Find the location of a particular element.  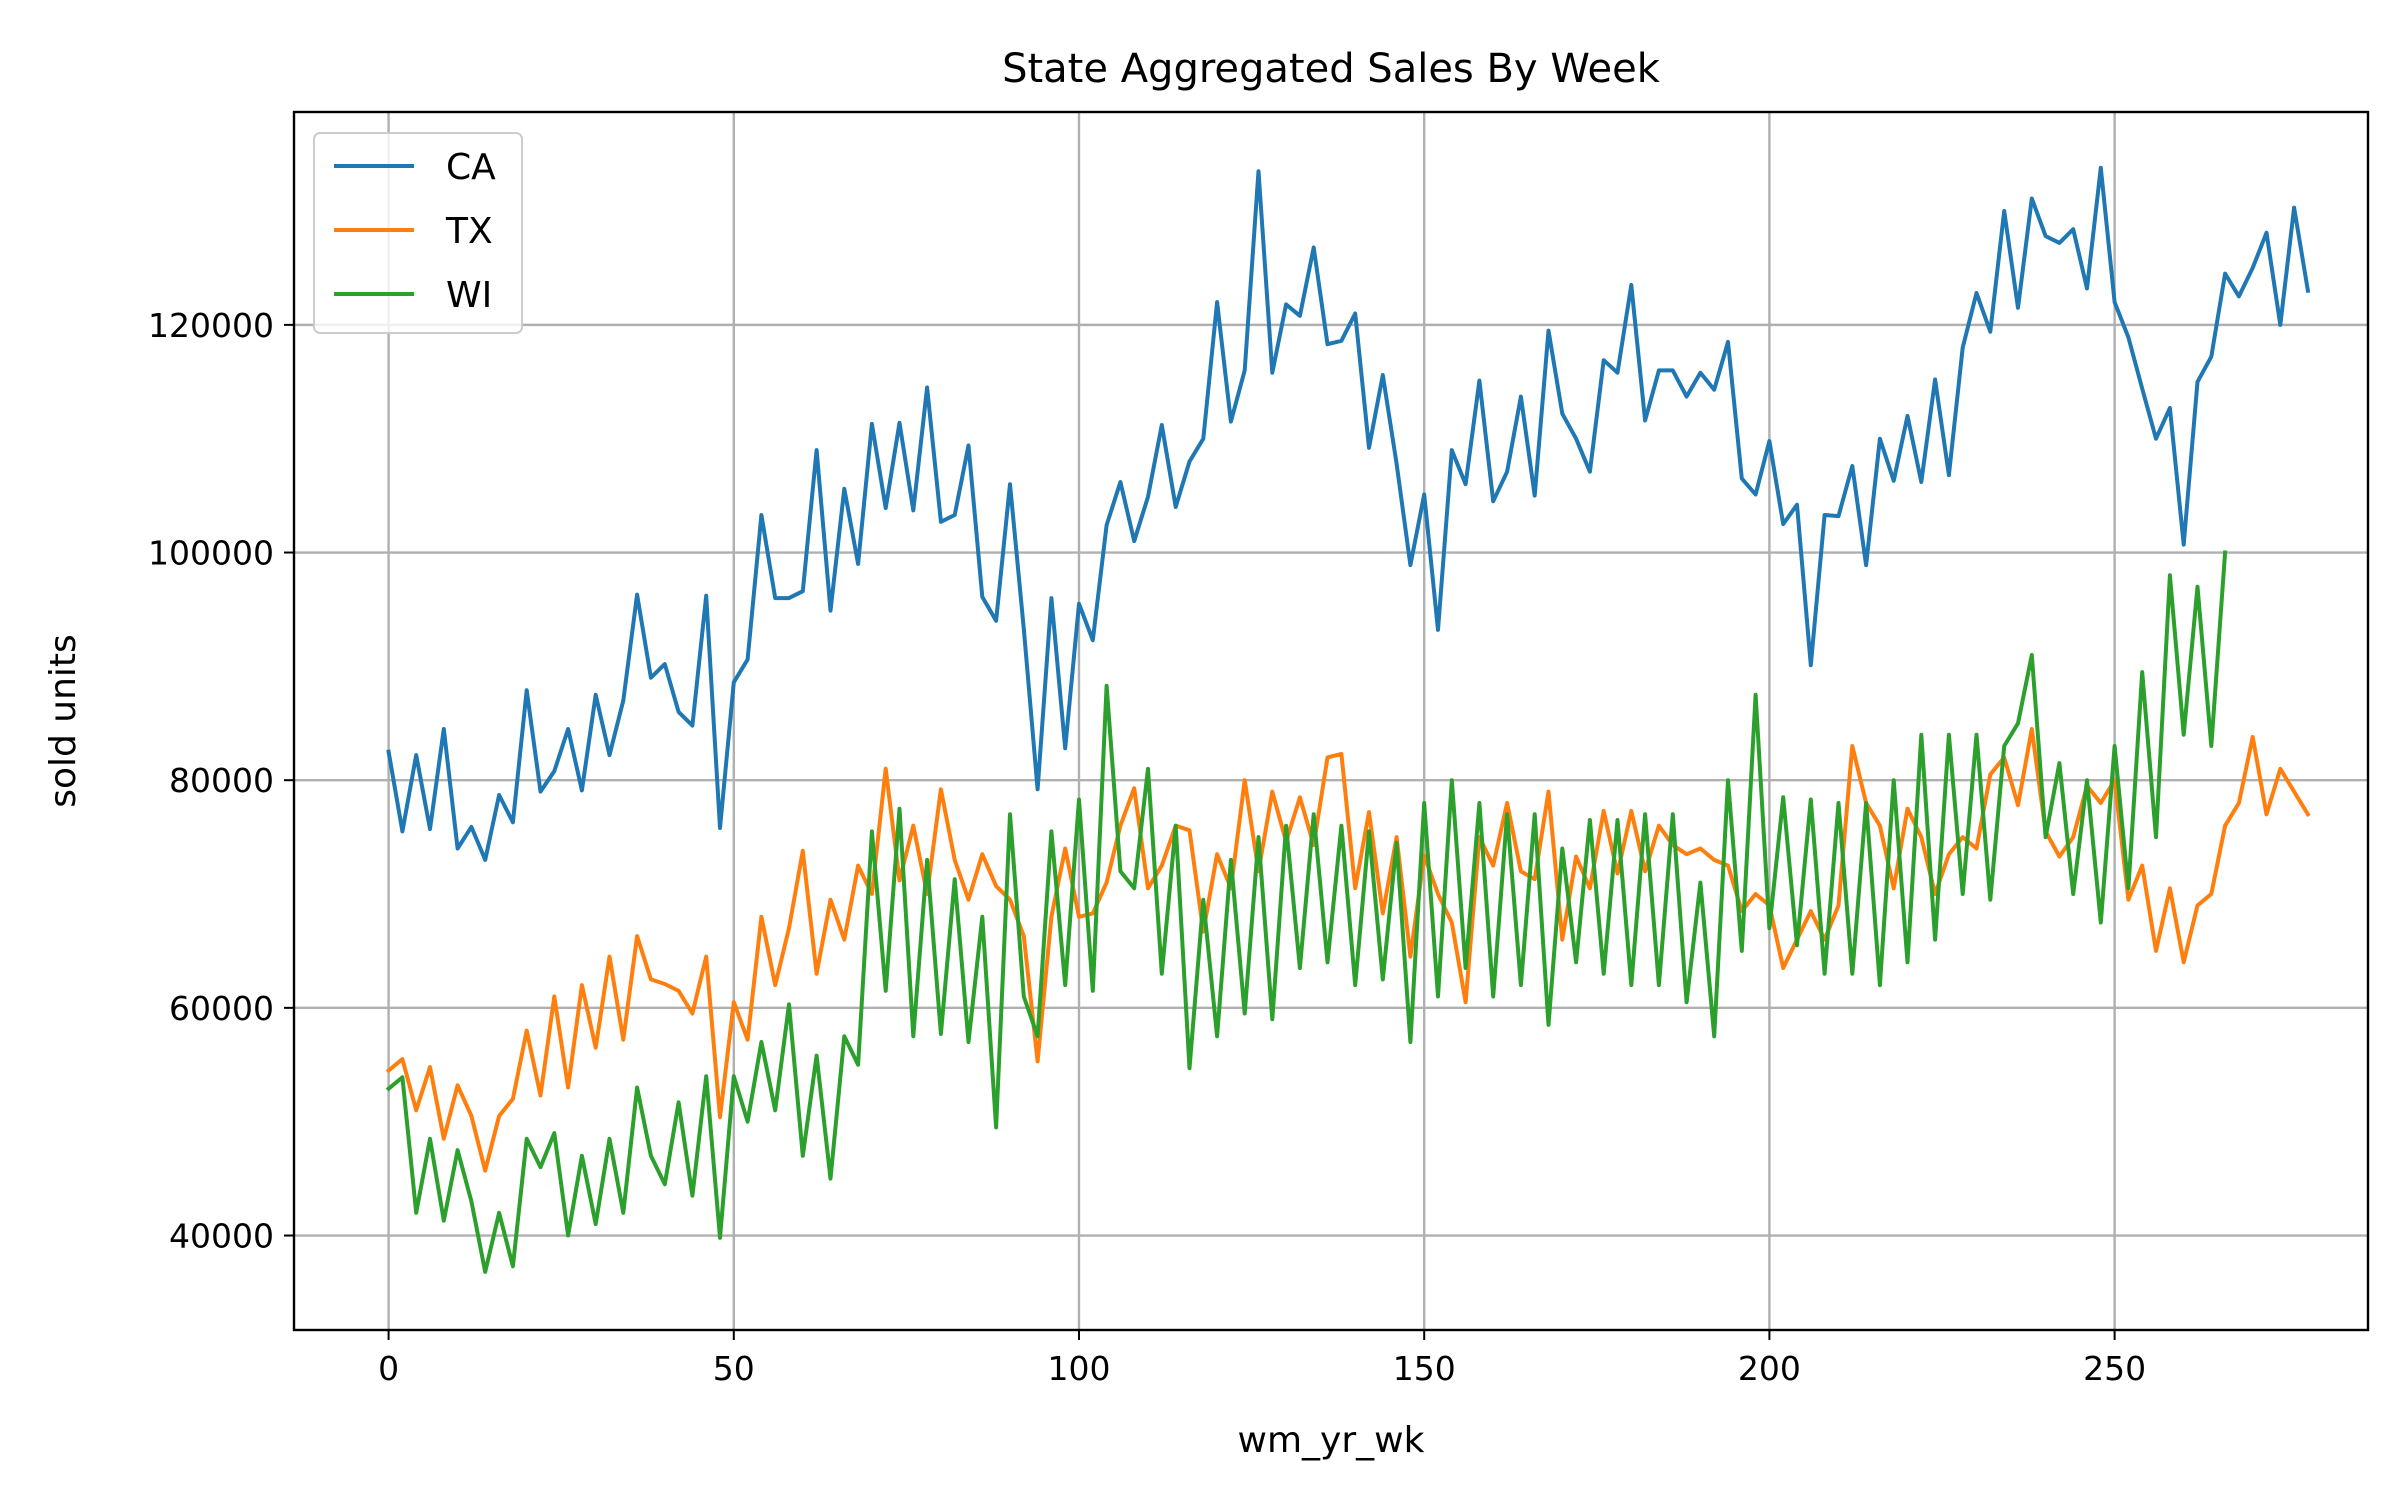

legend-frame is located at coordinates (418, 233).